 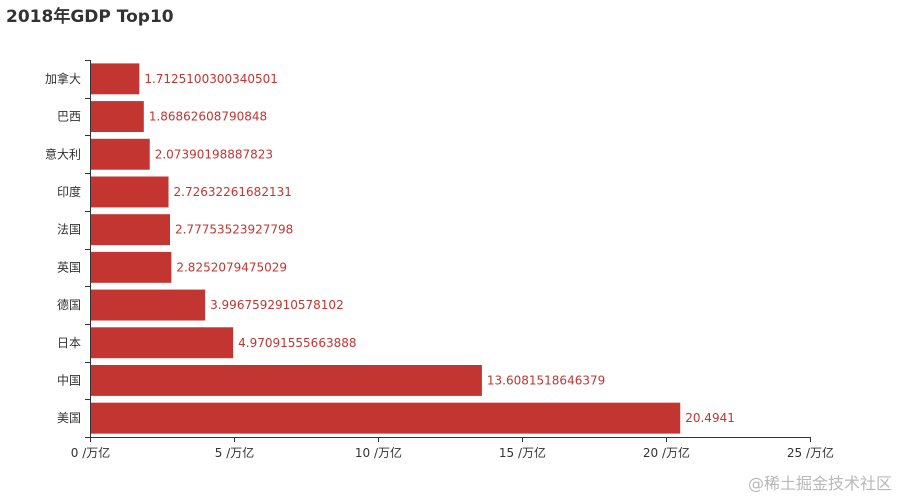 What do you see at coordinates (235, 452) in the screenshot?
I see `x-tick-label: 5 /万亿` at bounding box center [235, 452].